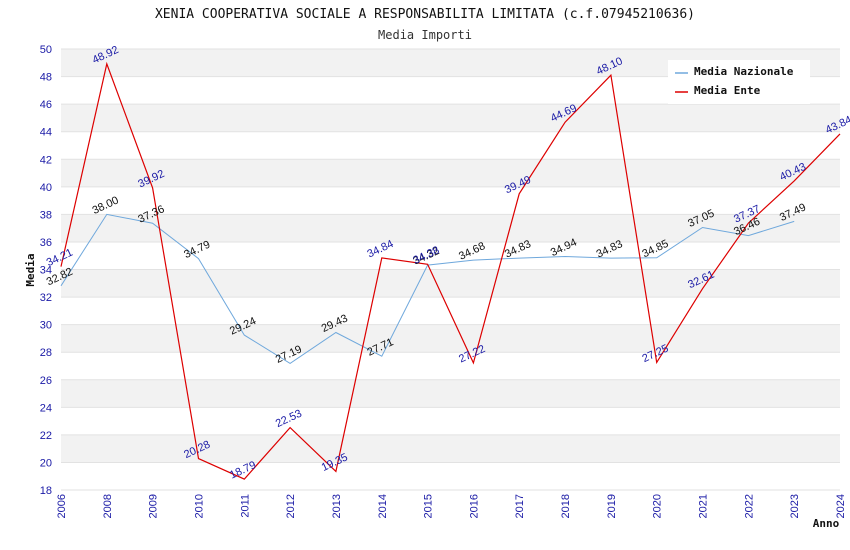  I want to click on x-tick-label: 2015, so click(429, 506).